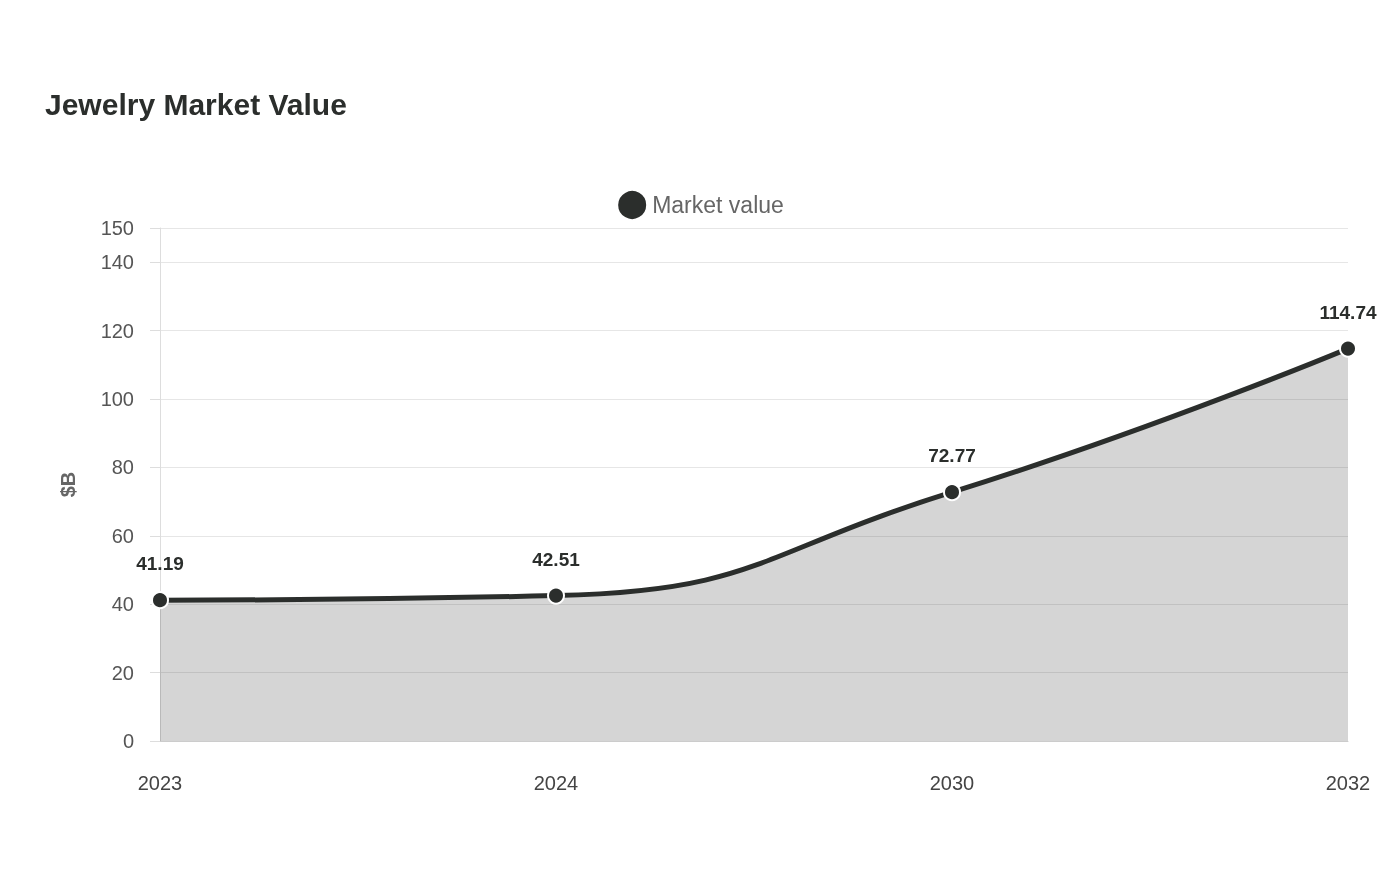  What do you see at coordinates (196, 104) in the screenshot?
I see `chart-title: Jewelry Market Value` at bounding box center [196, 104].